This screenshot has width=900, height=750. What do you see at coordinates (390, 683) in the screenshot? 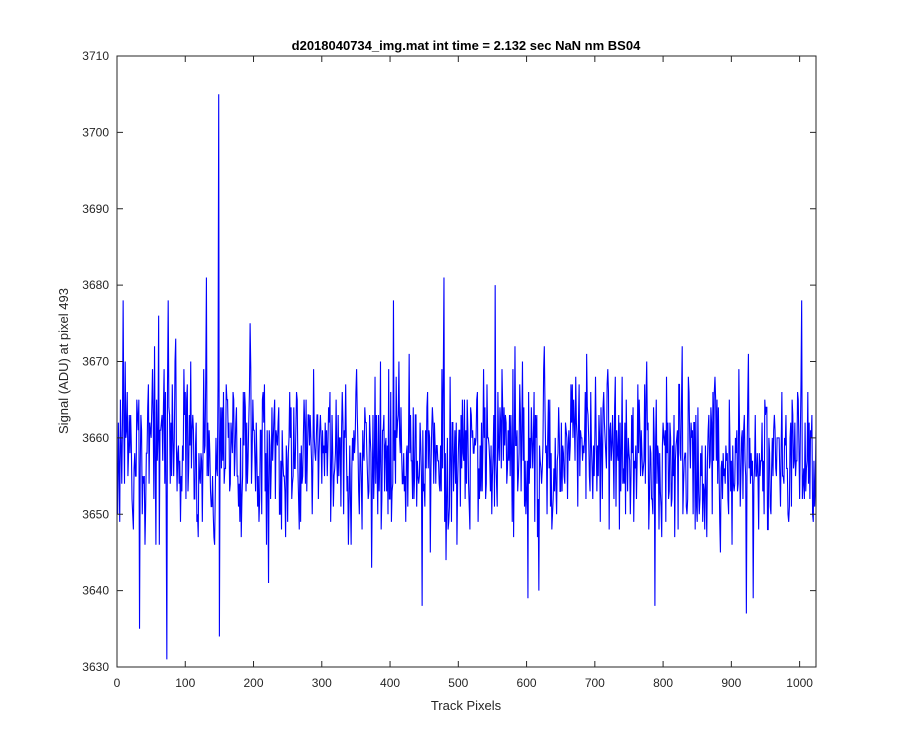
I see `x-tick-label: 400` at bounding box center [390, 683].